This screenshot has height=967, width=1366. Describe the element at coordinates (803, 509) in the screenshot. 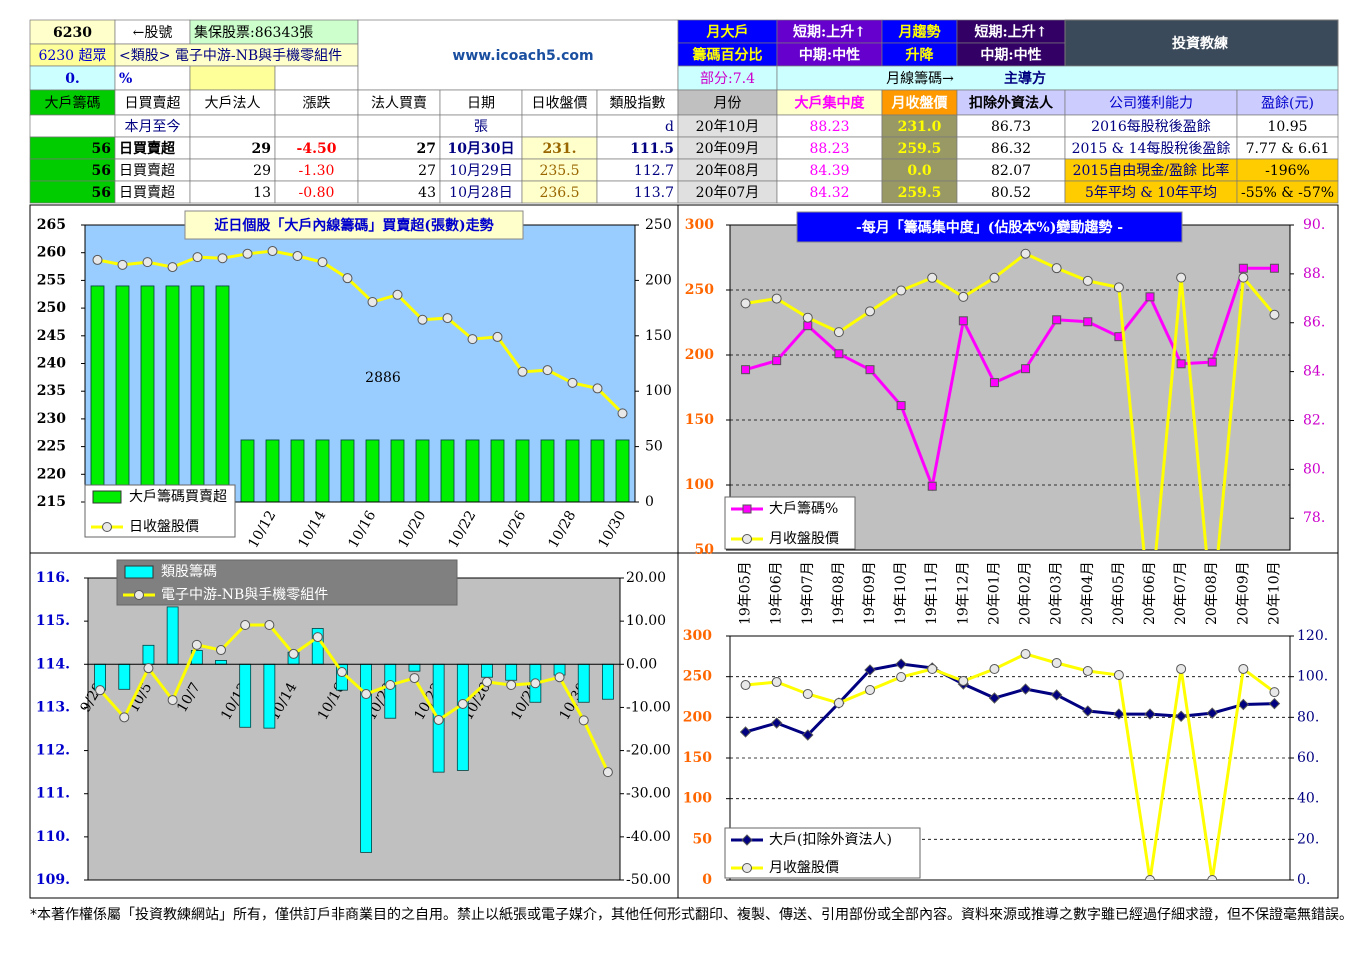

I see `legend-label: 大戶籌碼%` at that location.